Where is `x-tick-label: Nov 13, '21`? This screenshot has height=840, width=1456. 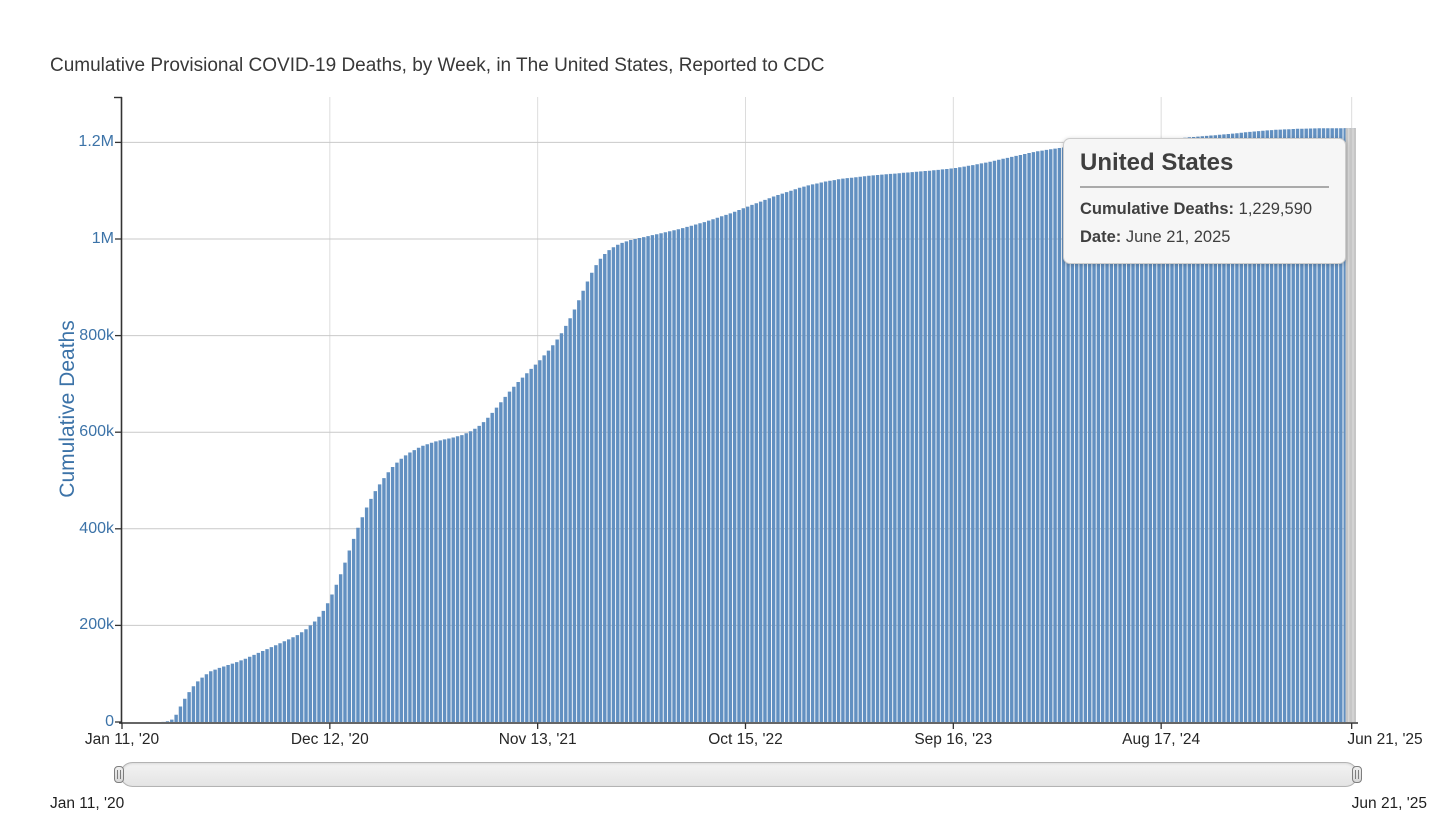 x-tick-label: Nov 13, '21 is located at coordinates (537, 739).